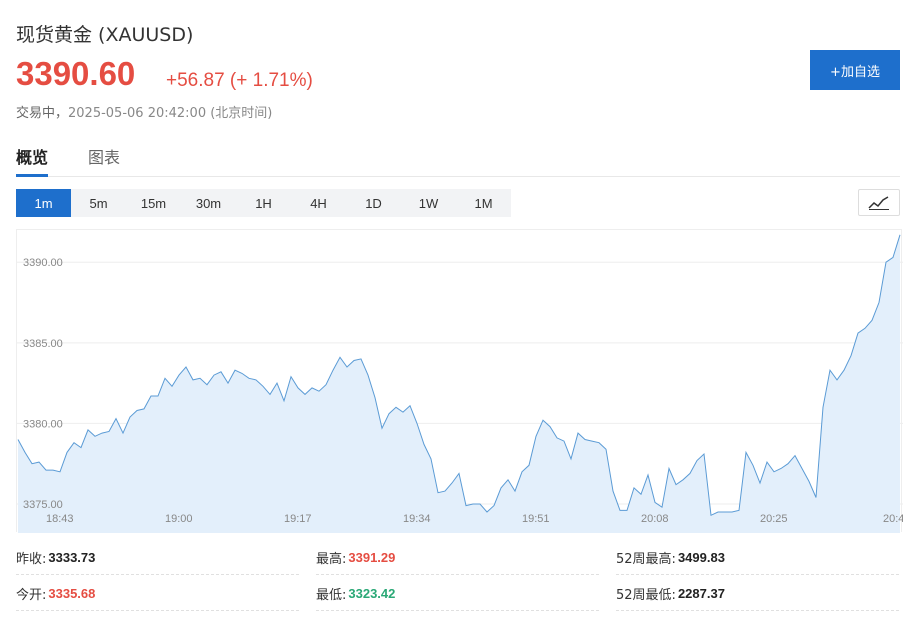 The height and width of the screenshot is (643, 919). I want to click on trading-status: 交易中，2025-05-06 20:42:00 (北京时间), so click(144, 111).